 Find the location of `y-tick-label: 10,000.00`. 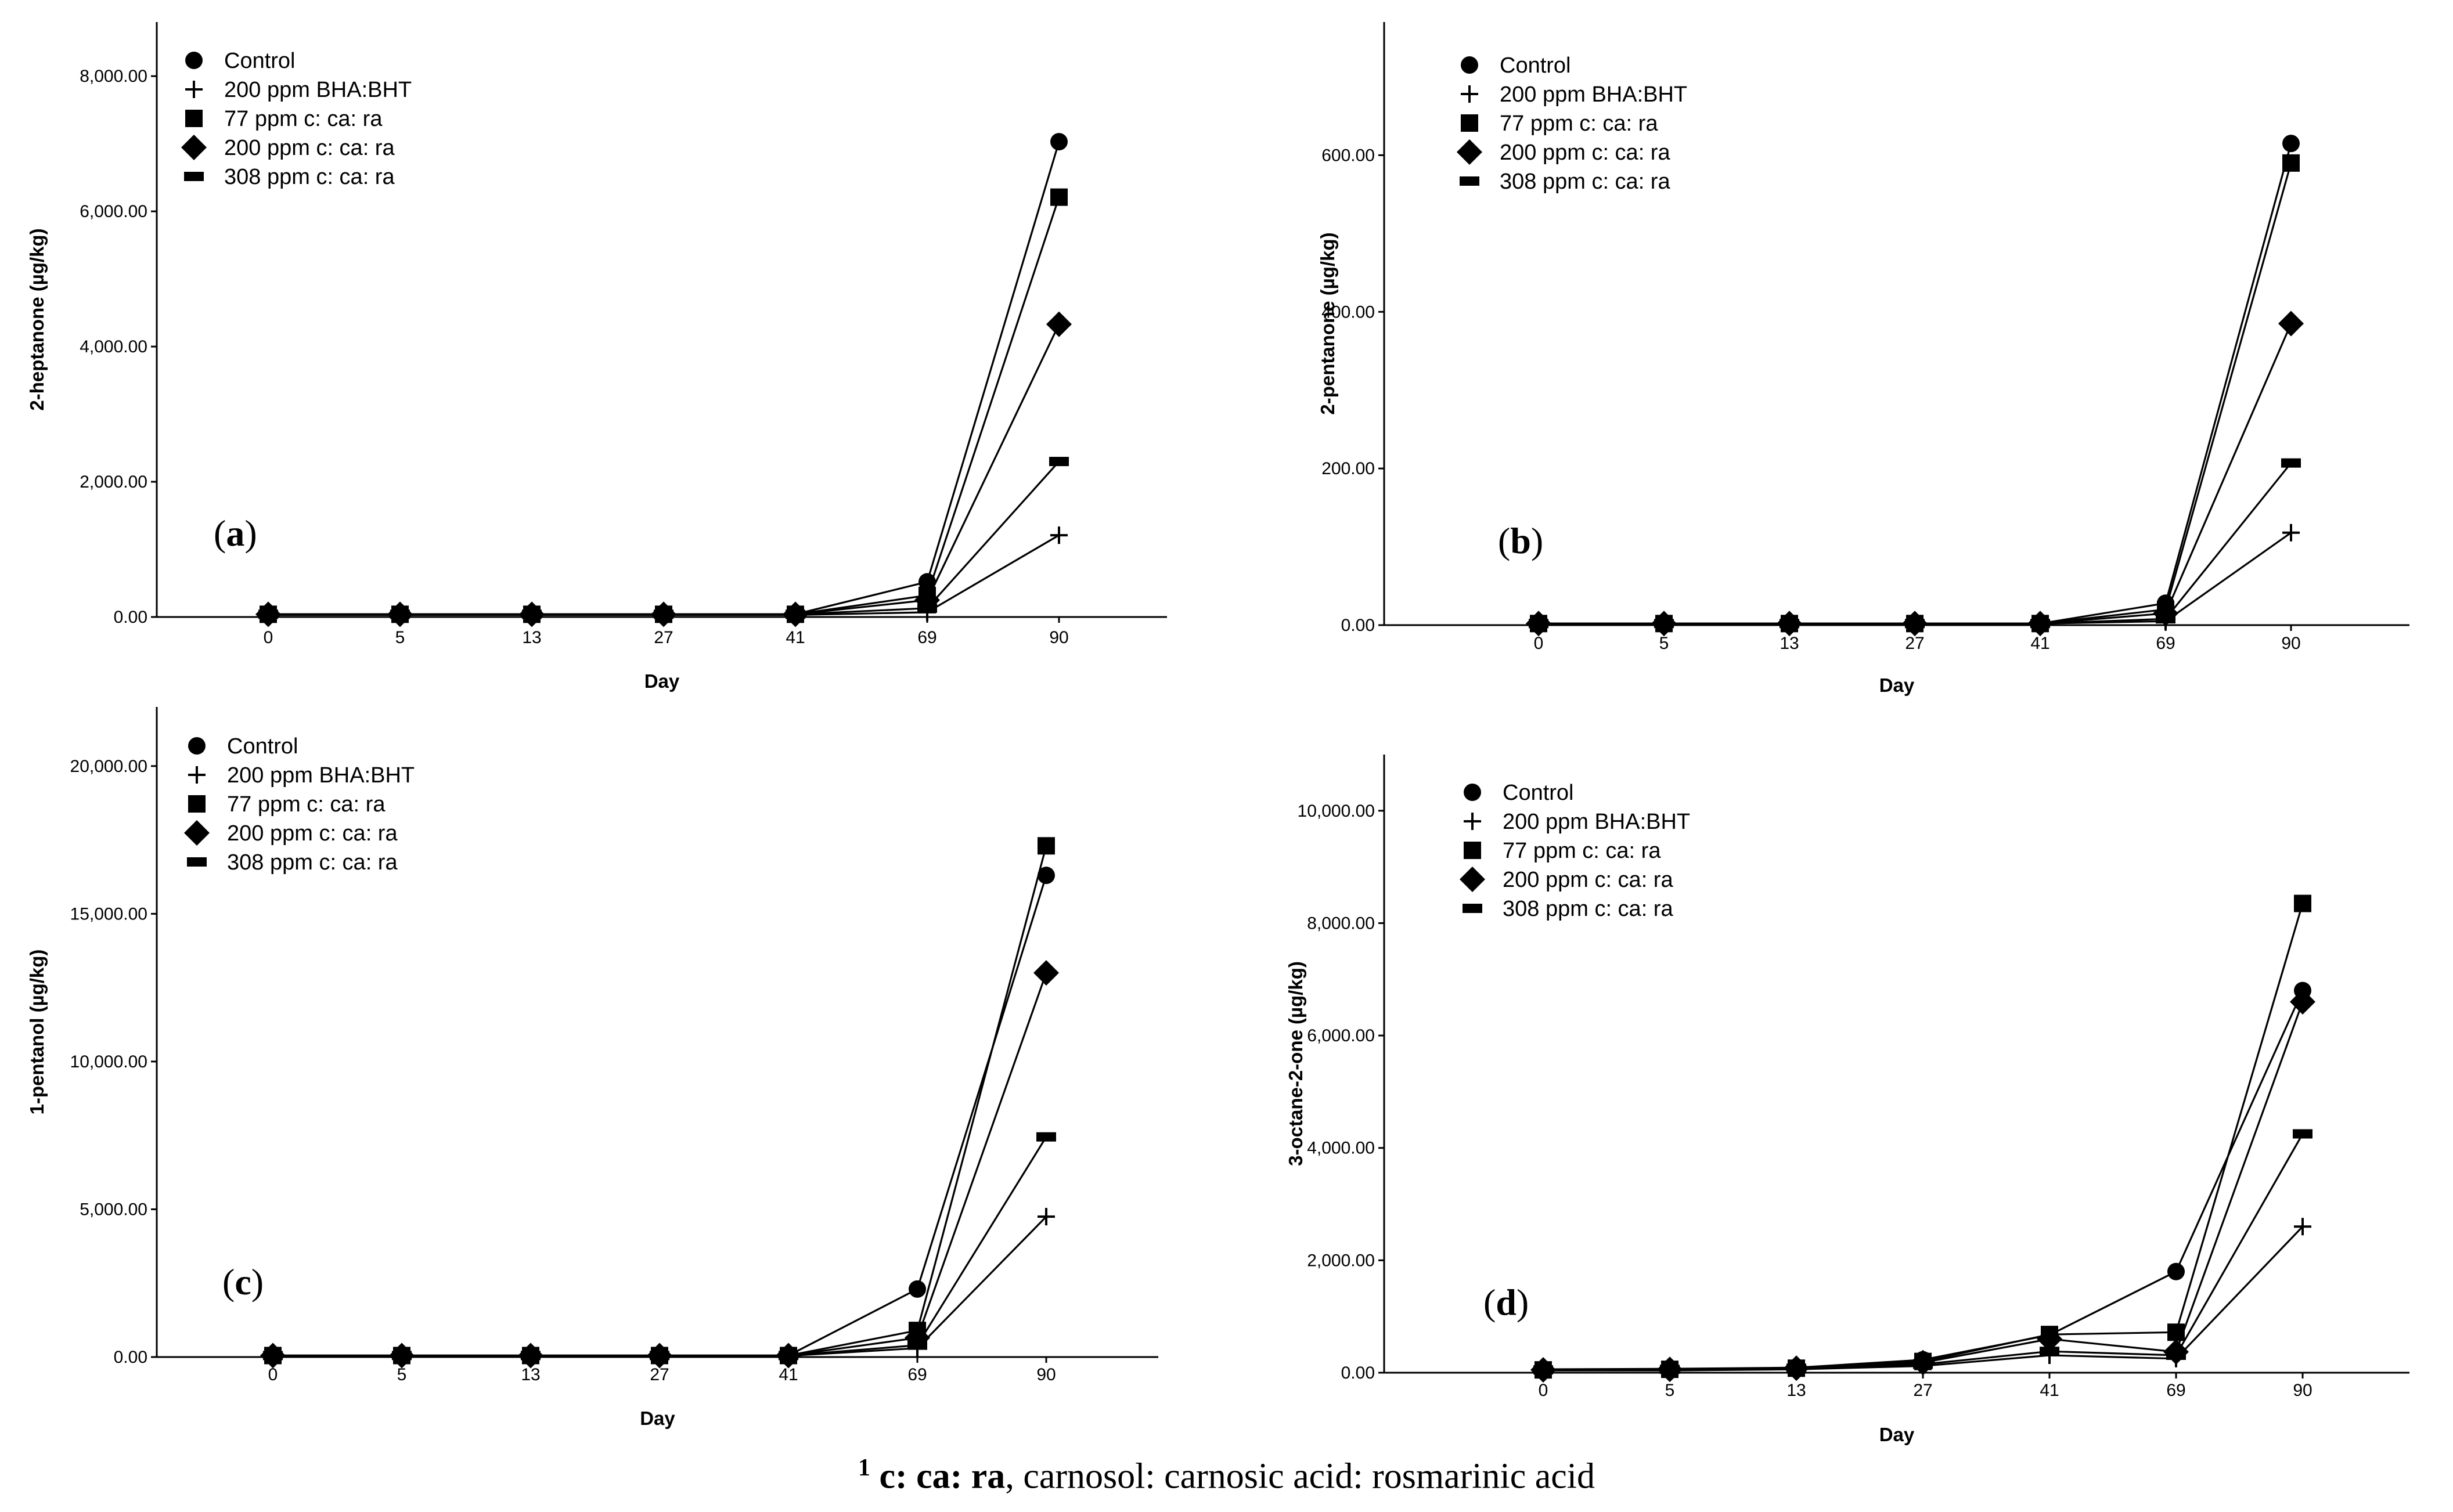

y-tick-label: 10,000.00 is located at coordinates (109, 1061).